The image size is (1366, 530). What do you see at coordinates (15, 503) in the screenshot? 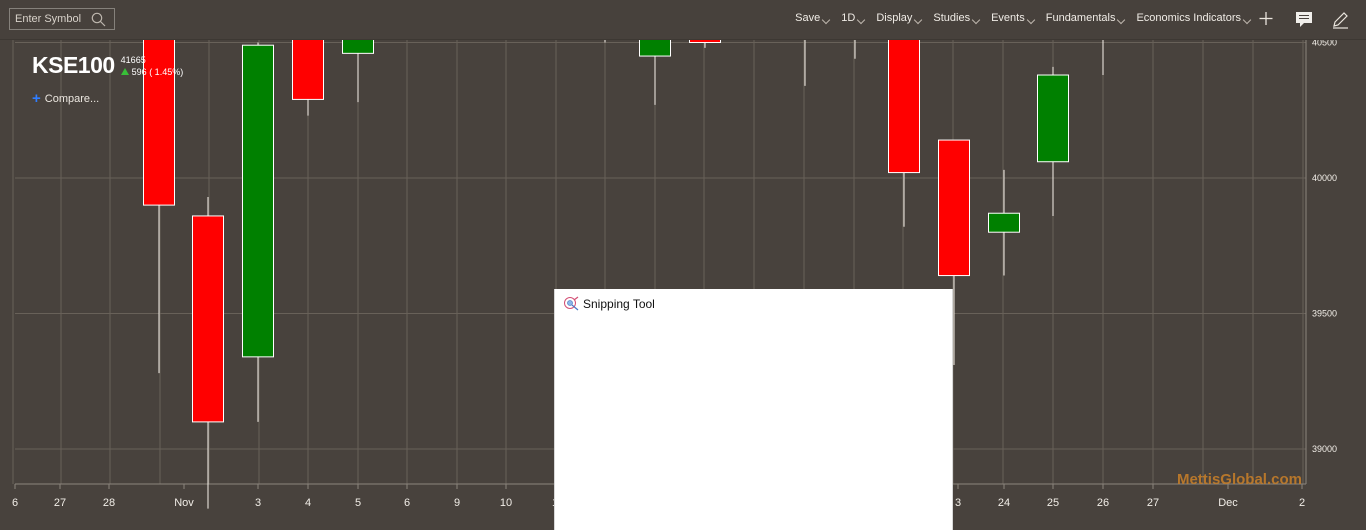
I see `x-tick-label-0: 6` at bounding box center [15, 503].